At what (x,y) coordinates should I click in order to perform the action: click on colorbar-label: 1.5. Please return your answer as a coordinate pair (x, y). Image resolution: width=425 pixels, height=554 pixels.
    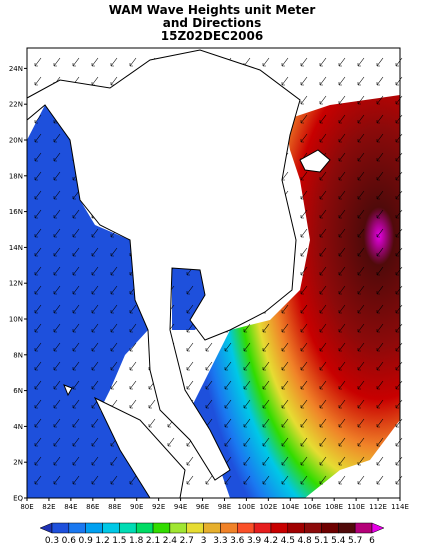
    Looking at the image, I should click on (119, 541).